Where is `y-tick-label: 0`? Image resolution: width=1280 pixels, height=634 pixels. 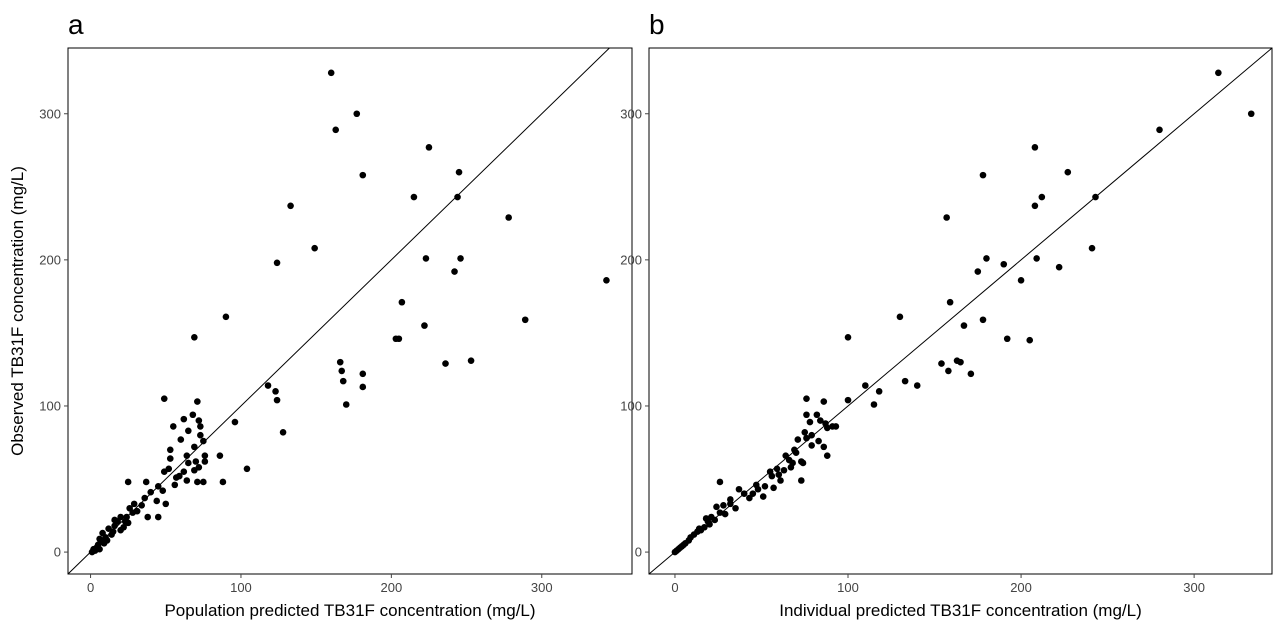
y-tick-label: 0 is located at coordinates (57, 552).